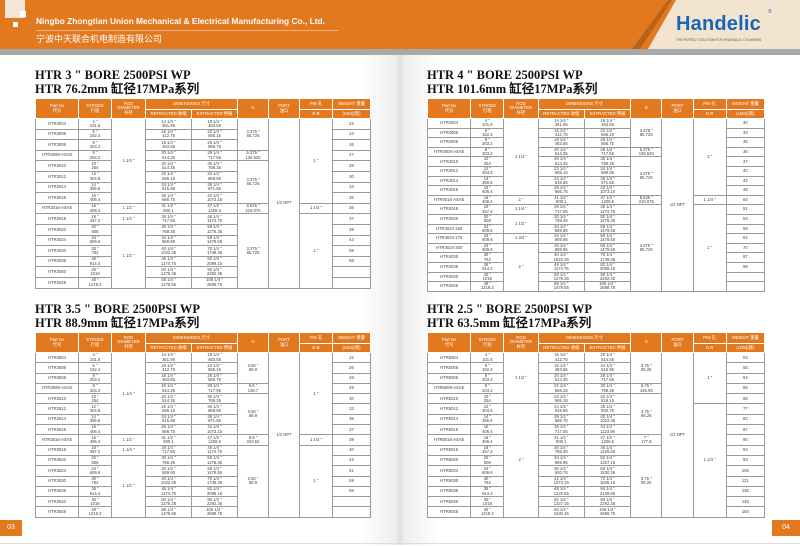  I want to click on cell-line: HTR5014, so click(449, 419).